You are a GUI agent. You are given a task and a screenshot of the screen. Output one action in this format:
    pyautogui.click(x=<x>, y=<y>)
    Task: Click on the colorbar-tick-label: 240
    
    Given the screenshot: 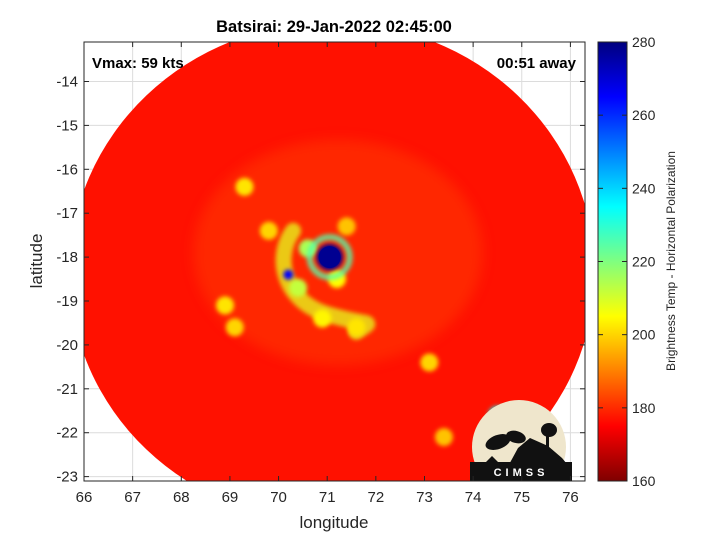 What is the action you would take?
    pyautogui.click(x=644, y=188)
    